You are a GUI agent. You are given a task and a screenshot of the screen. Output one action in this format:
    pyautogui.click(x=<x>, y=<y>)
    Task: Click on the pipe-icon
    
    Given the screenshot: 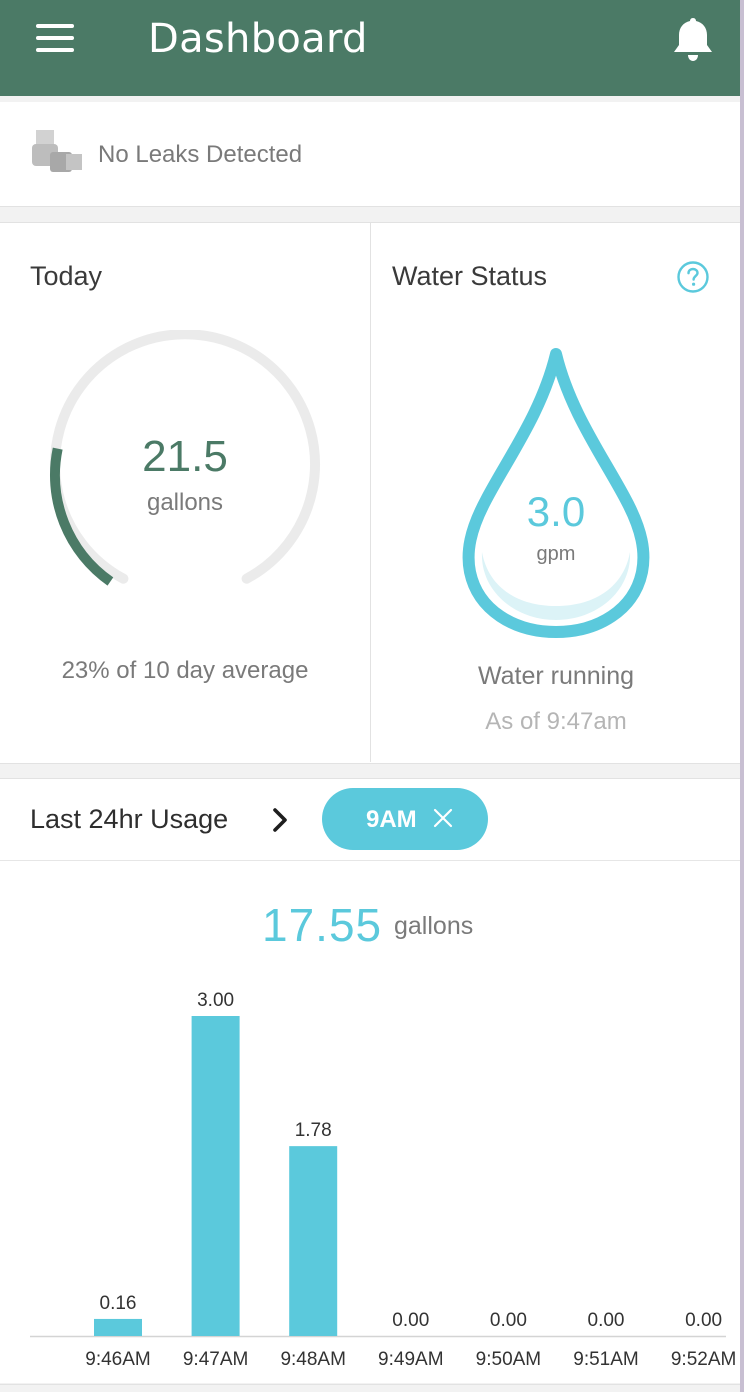 What is the action you would take?
    pyautogui.click(x=57, y=151)
    